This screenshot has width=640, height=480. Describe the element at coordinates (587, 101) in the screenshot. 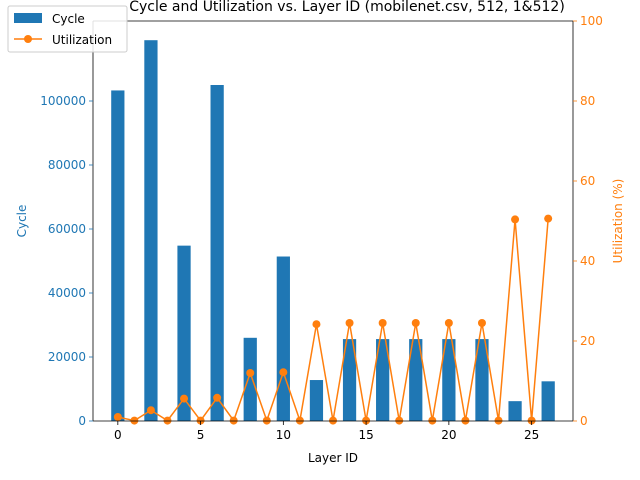

I see `y-tick-label-right: 80` at that location.